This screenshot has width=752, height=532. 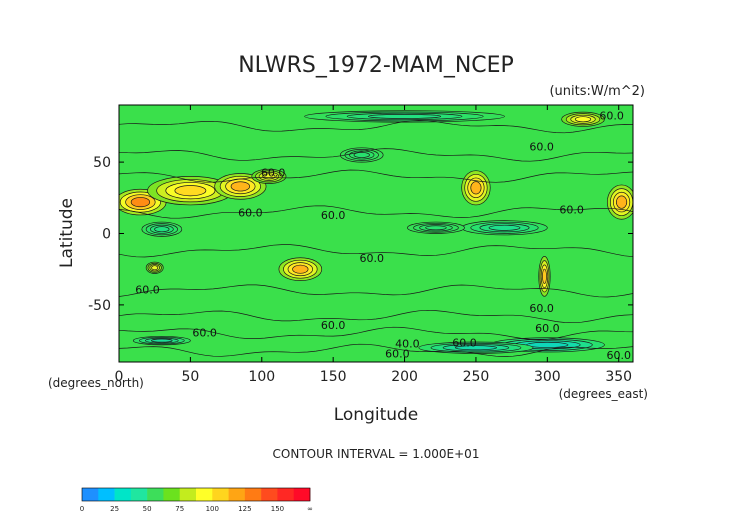 I want to click on colorbar-label: ∞, so click(x=310, y=509).